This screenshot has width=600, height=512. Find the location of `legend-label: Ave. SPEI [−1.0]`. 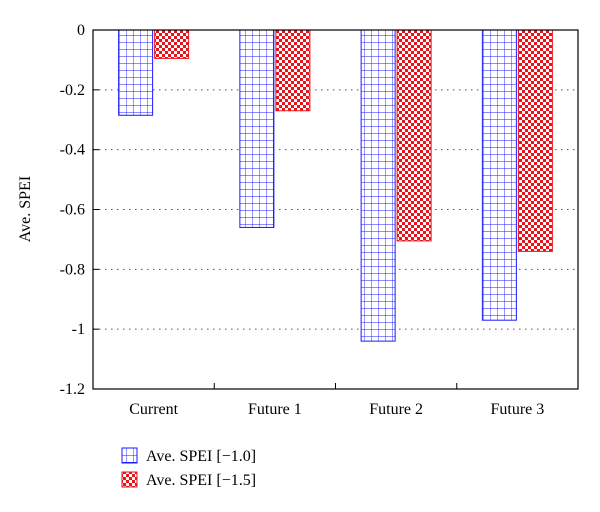

legend-label: Ave. SPEI [−1.0] is located at coordinates (201, 456).